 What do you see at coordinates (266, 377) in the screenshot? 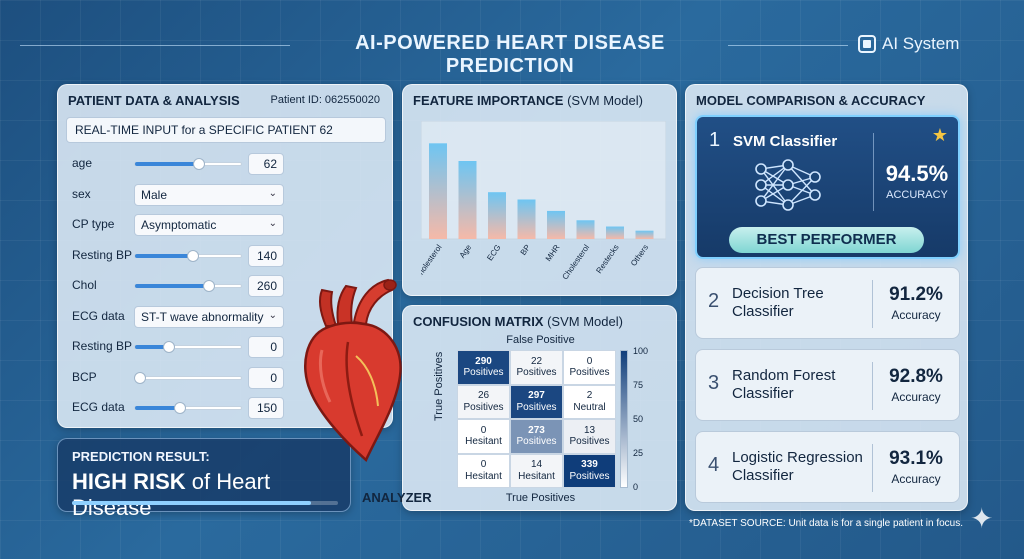
I see `bcp-value-input: 0` at bounding box center [266, 377].